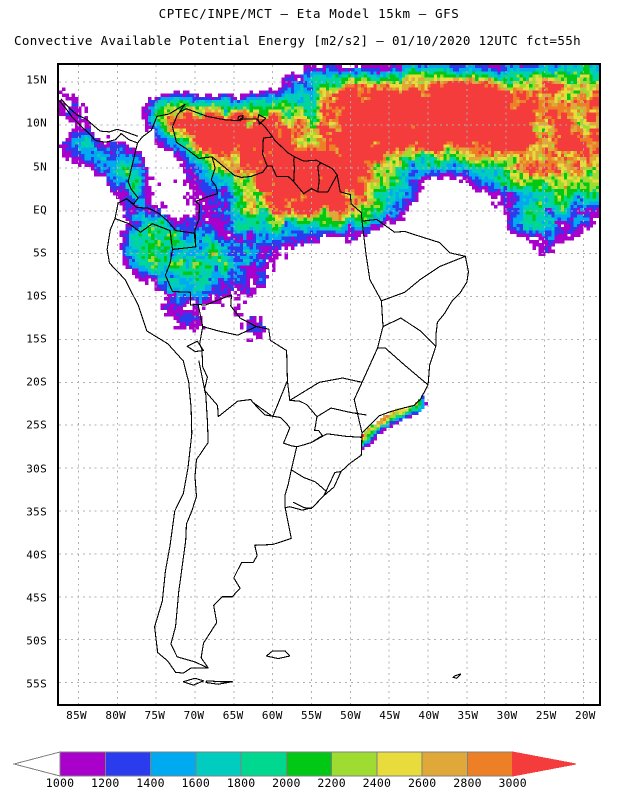 The image size is (618, 800). I want to click on page-title-model: CPTEC/INPE/MCT — Eta Model 15km — GFS, so click(309, 13).